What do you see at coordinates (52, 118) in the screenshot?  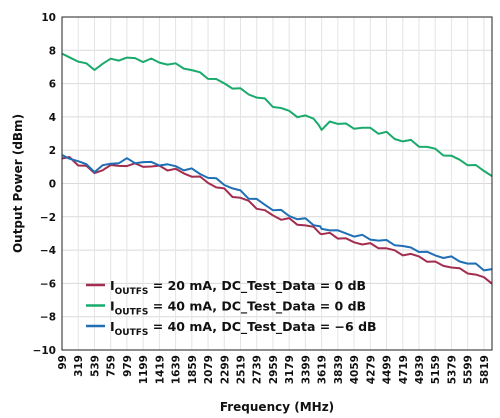 I see `y-tick-label: 4` at bounding box center [52, 118].